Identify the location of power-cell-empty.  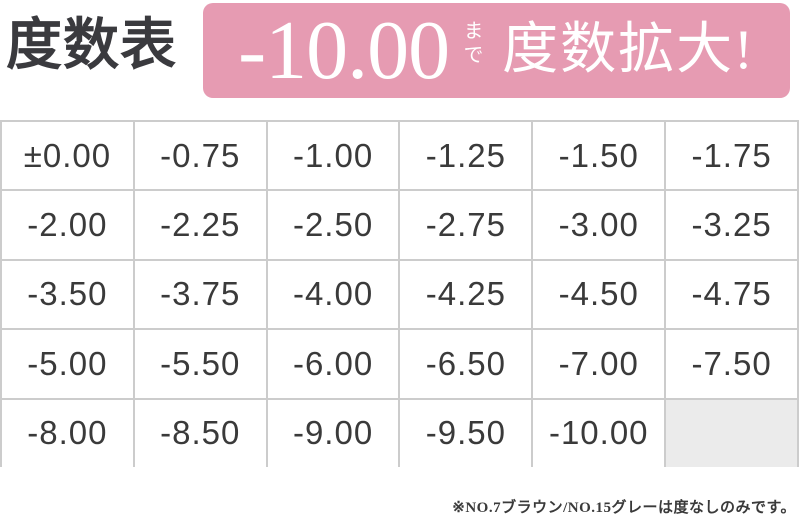
(731, 433).